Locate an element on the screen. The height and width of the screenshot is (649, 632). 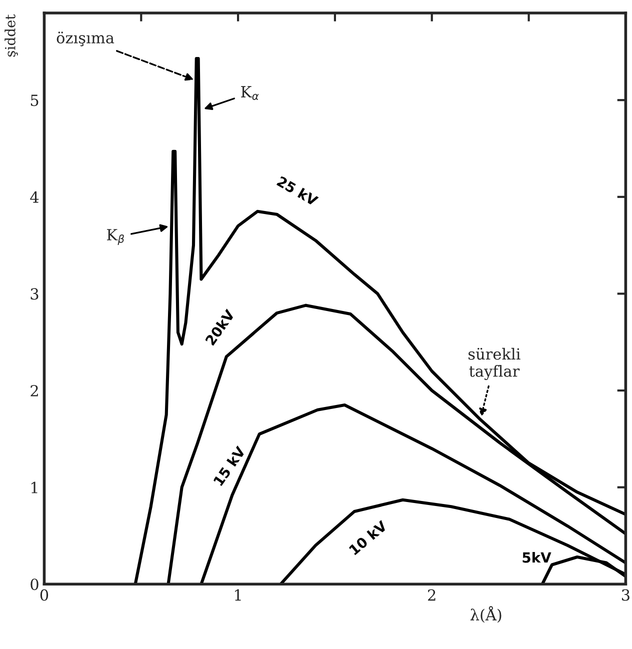
x-tick-label: 0 is located at coordinates (44, 595).